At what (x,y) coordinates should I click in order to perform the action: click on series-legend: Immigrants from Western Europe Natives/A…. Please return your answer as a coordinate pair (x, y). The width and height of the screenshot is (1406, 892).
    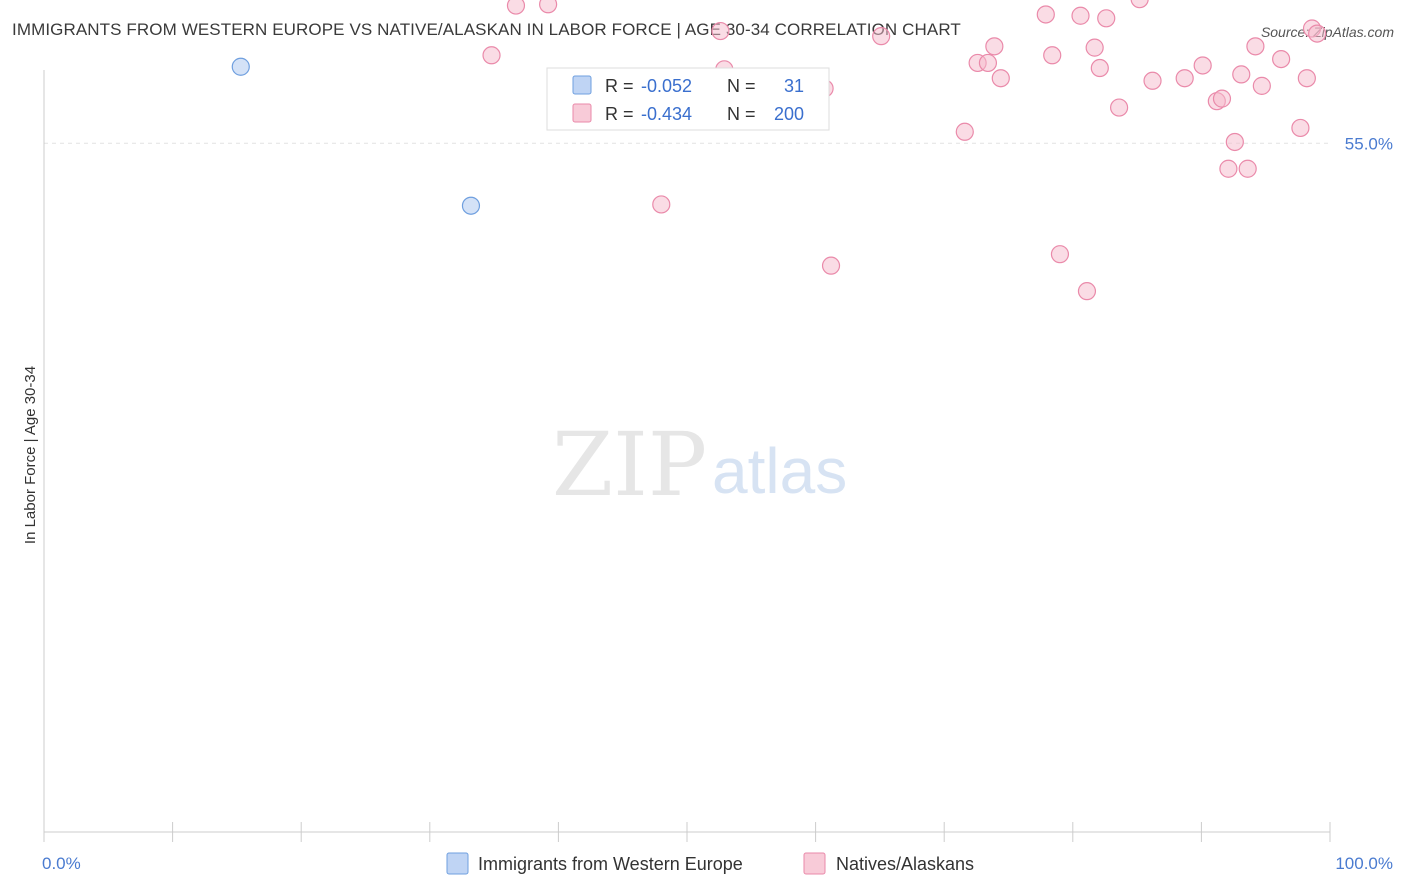
    Looking at the image, I should click on (710, 863).